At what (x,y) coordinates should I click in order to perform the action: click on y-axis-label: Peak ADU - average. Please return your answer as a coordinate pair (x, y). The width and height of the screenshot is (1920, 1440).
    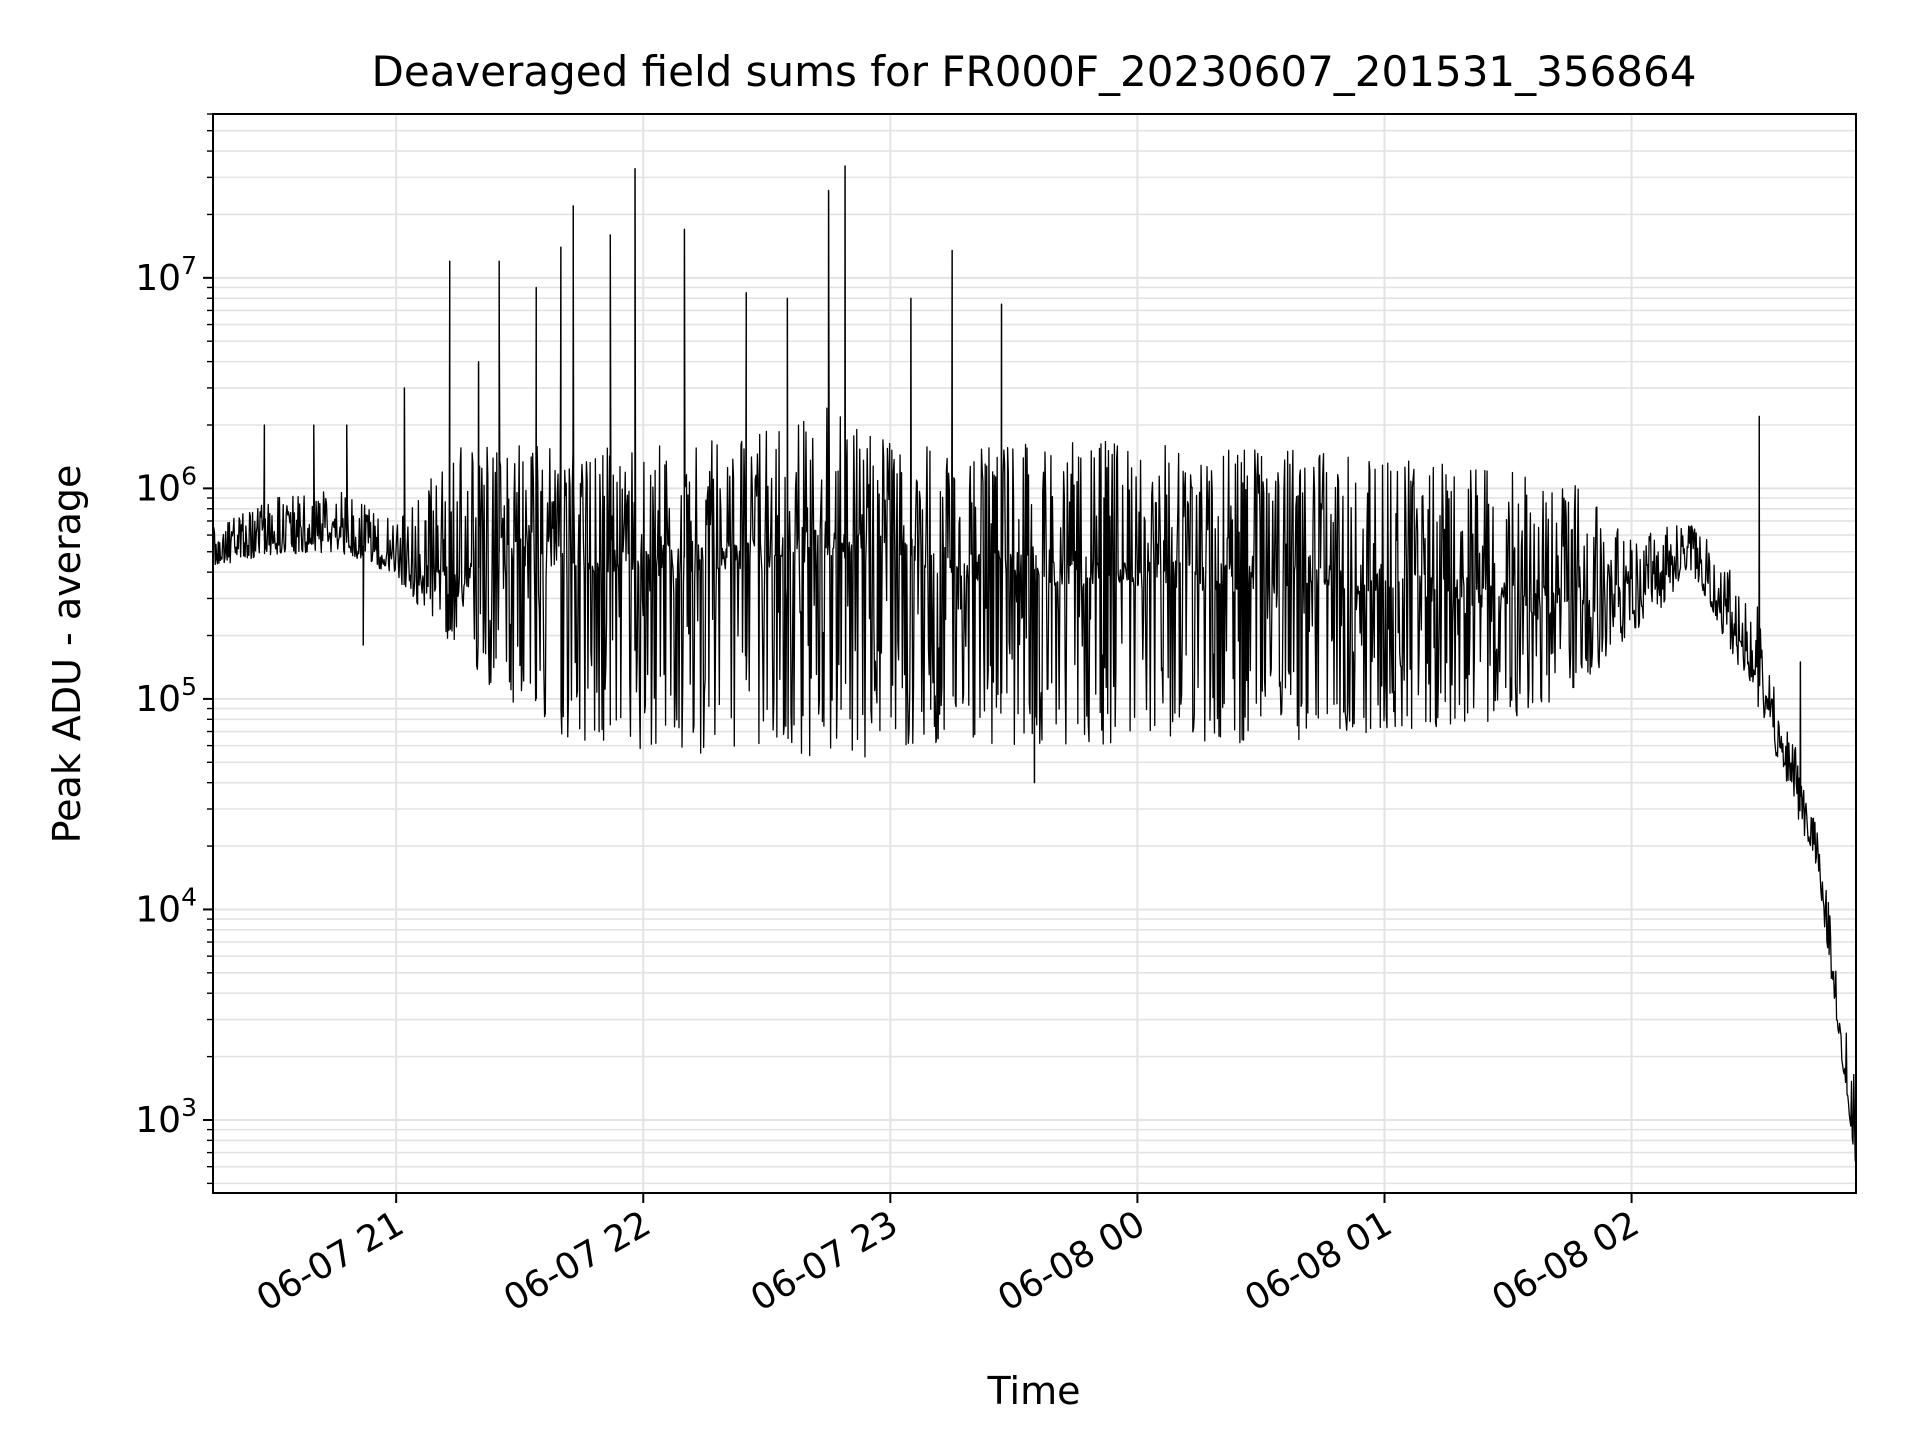
    Looking at the image, I should click on (67, 654).